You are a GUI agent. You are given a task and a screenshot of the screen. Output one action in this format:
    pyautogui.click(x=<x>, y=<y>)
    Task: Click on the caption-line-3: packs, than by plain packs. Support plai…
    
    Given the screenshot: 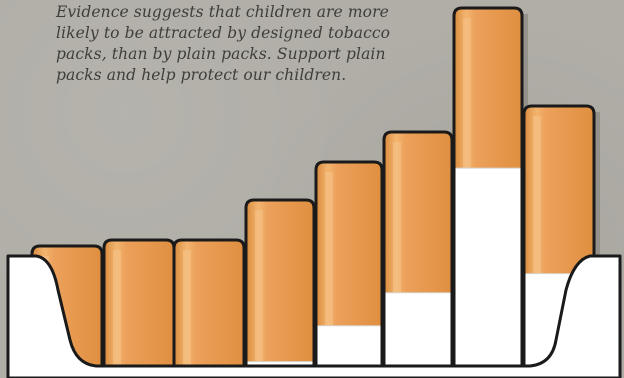 What is the action you would take?
    pyautogui.click(x=221, y=54)
    